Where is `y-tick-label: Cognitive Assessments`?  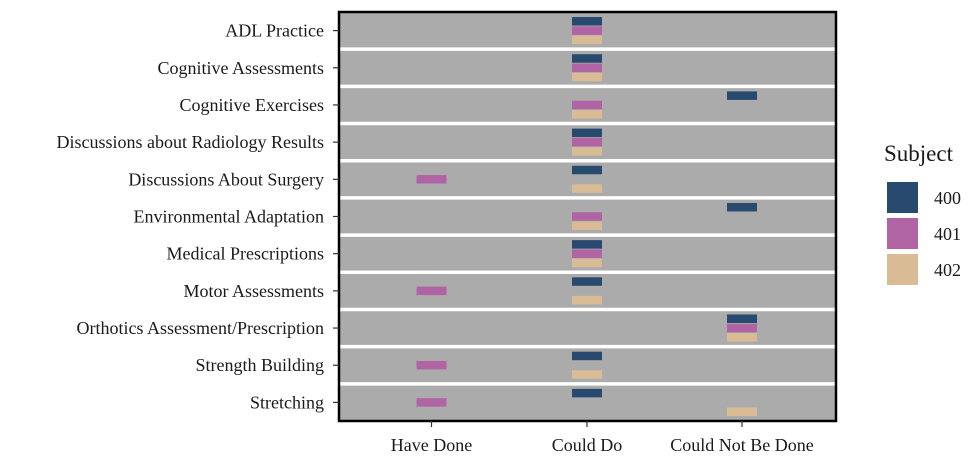
y-tick-label: Cognitive Assessments is located at coordinates (240, 68).